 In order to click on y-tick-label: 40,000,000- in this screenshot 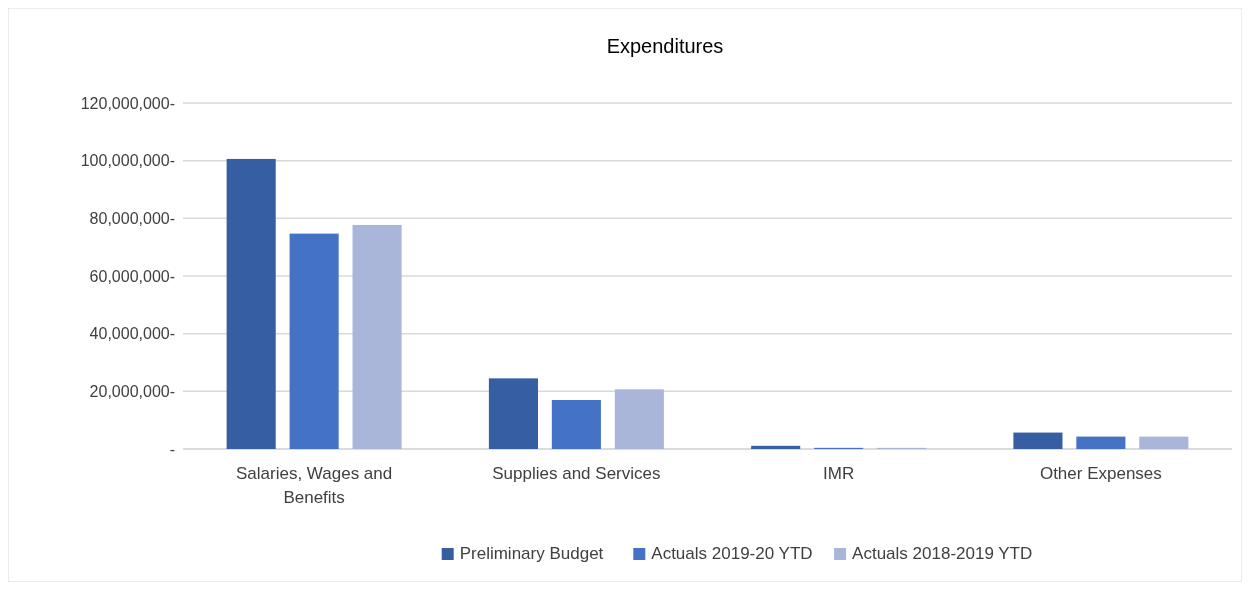, I will do `click(132, 334)`.